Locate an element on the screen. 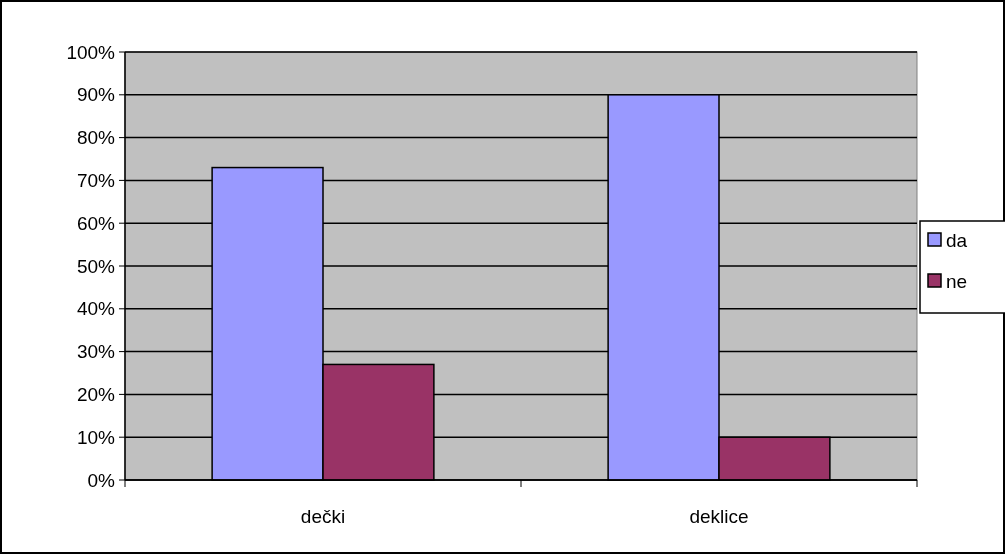 This screenshot has height=554, width=1005. y-tick-label: 30% is located at coordinates (96, 352).